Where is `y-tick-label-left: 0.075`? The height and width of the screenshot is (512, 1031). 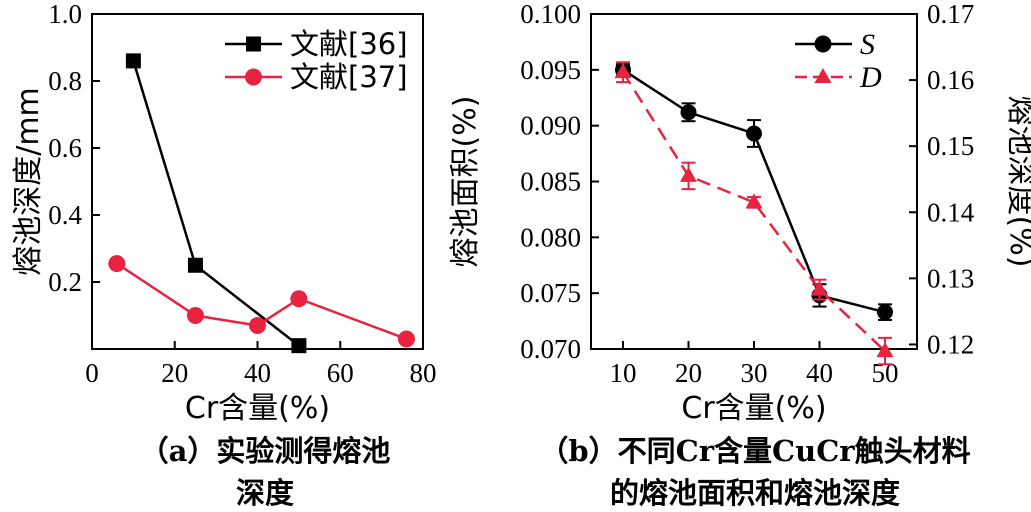 y-tick-label-left: 0.075 is located at coordinates (550, 293).